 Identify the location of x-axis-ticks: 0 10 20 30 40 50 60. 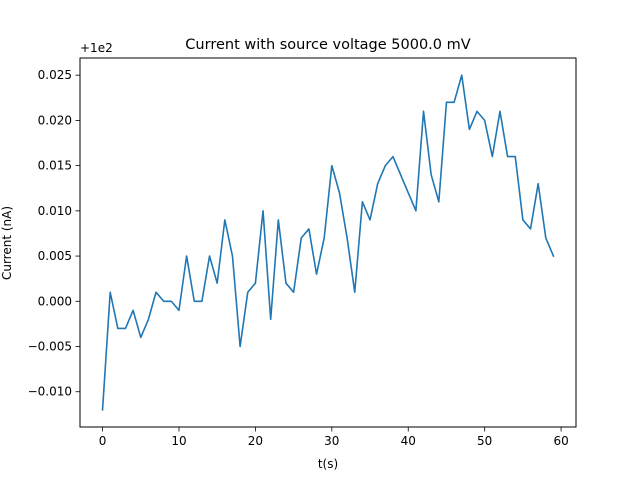
(334, 437).